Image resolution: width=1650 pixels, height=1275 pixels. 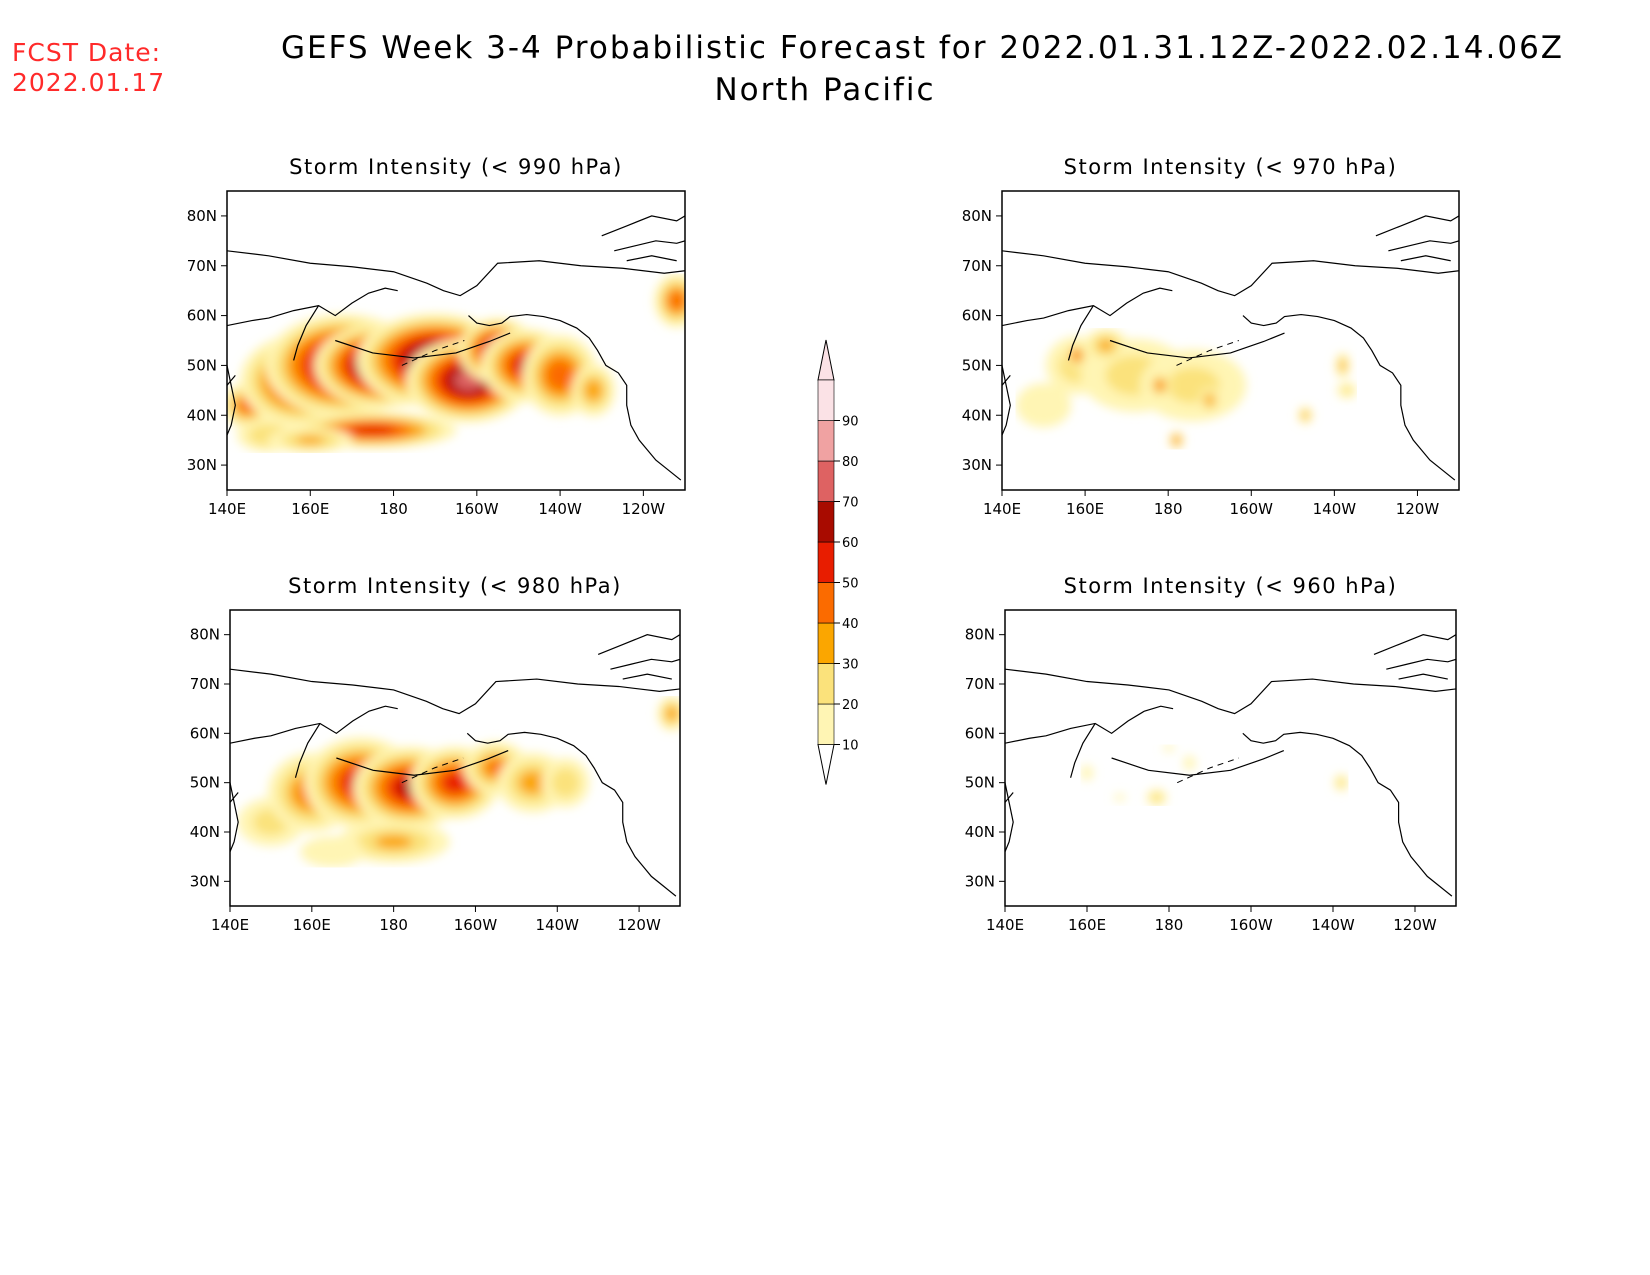 I want to click on forecast-date-label: FCST Date: 2022.01.17, so click(x=88, y=68).